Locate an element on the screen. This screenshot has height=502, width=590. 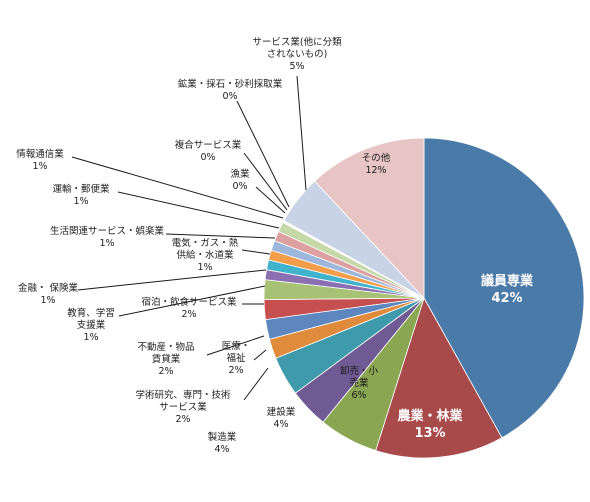
slice-農業・林業-label: 農業・林業 13% is located at coordinates (430, 424).